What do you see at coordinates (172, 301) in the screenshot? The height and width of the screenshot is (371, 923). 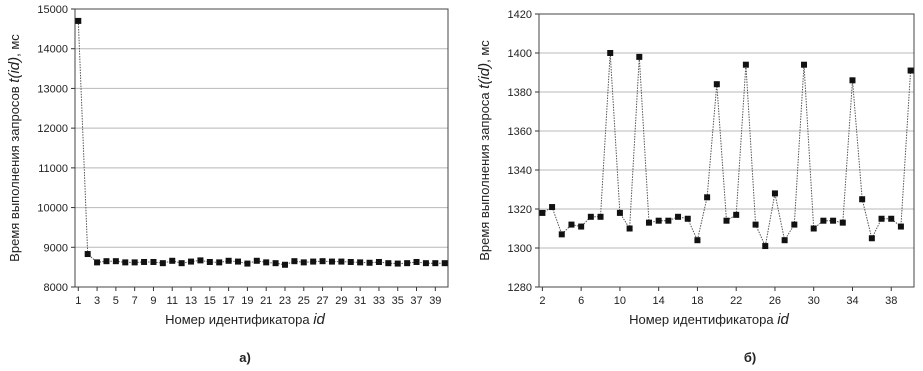 I see `x-tick-label: 11` at bounding box center [172, 301].